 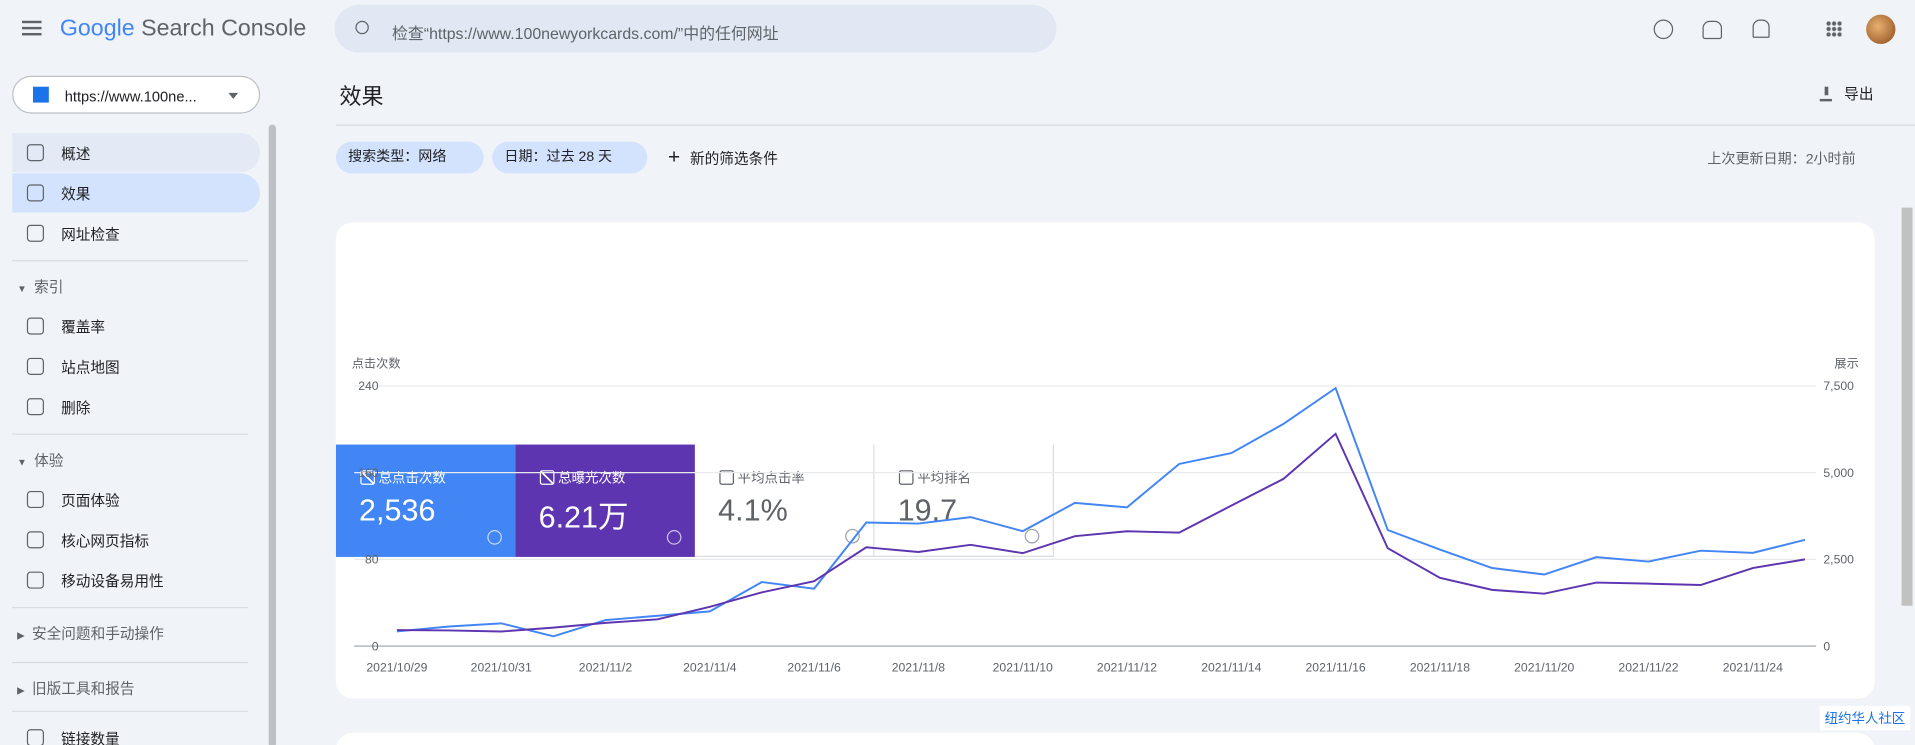 I want to click on search-icon, so click(x=362, y=27).